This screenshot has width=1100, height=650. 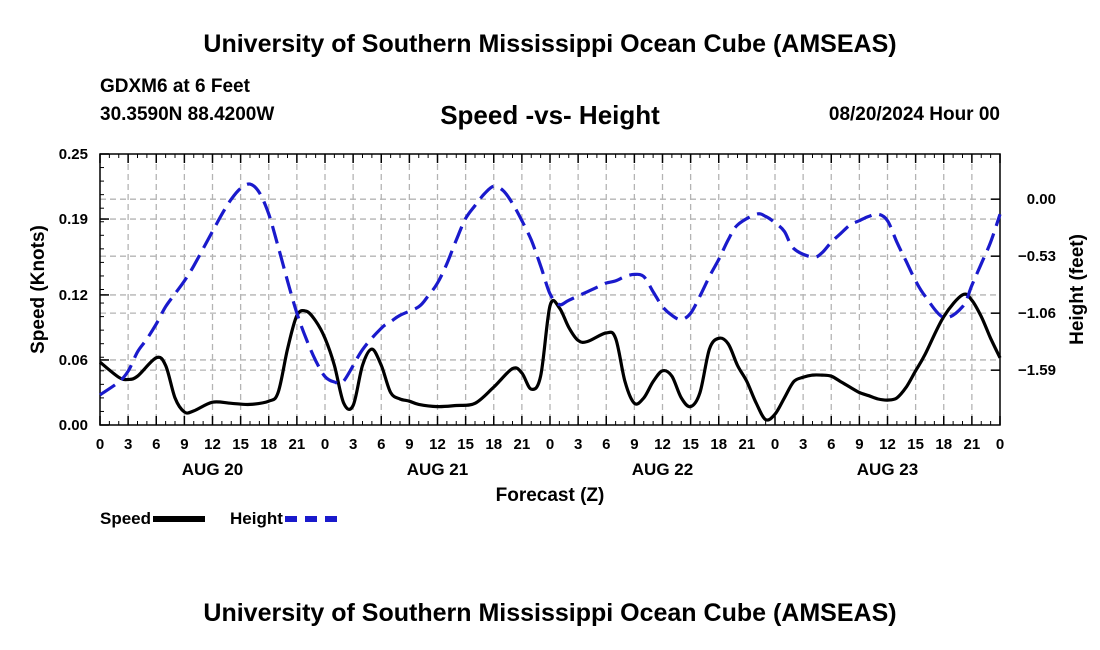 I want to click on x-day-label: AUG 22, so click(x=662, y=469).